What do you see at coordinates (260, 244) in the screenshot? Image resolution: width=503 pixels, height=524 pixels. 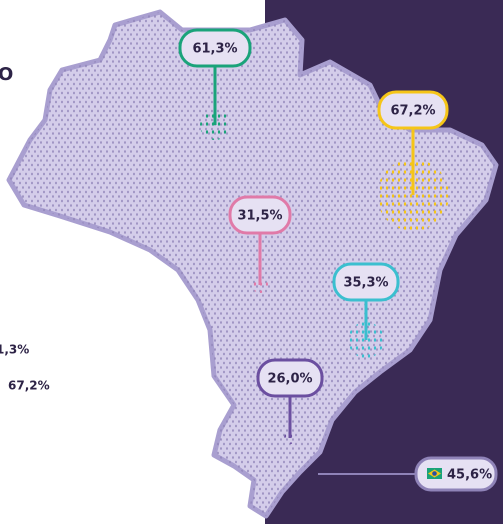 I see `region-pin: 31,5%` at bounding box center [260, 244].